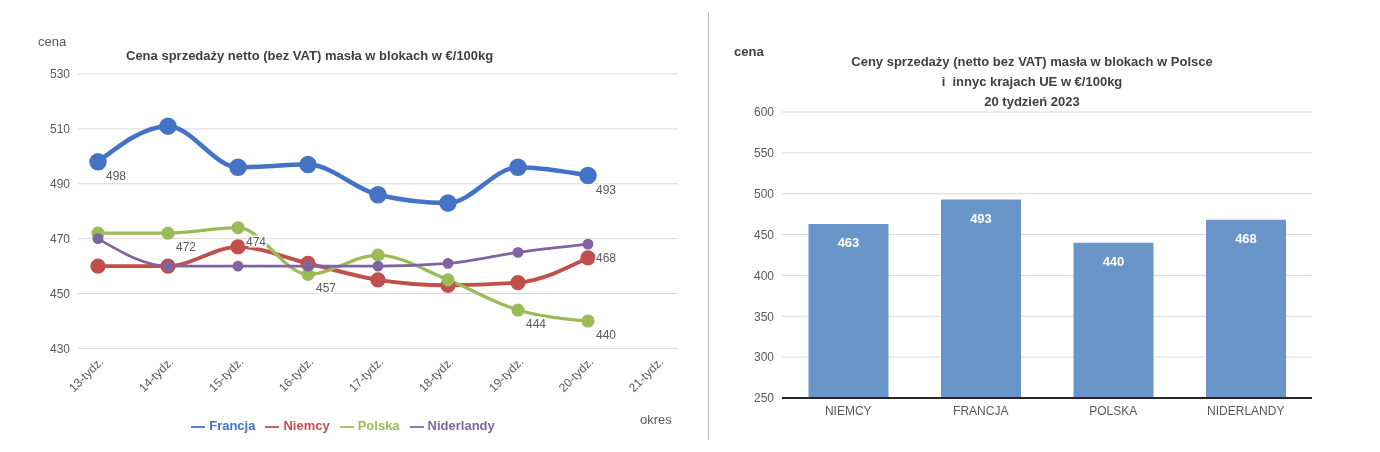 The height and width of the screenshot is (452, 1380). I want to click on y-tick-label: 300, so click(764, 357).